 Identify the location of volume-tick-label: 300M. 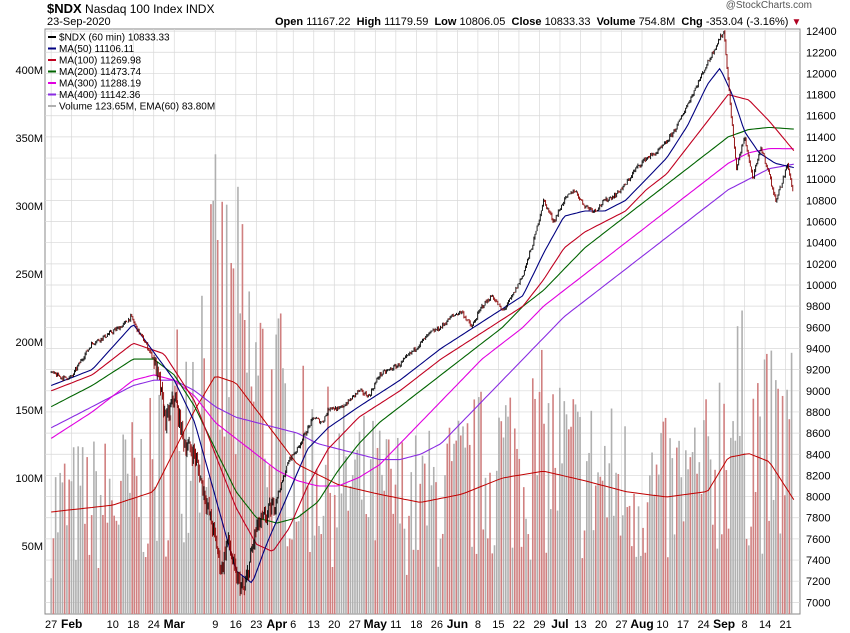
(29, 207).